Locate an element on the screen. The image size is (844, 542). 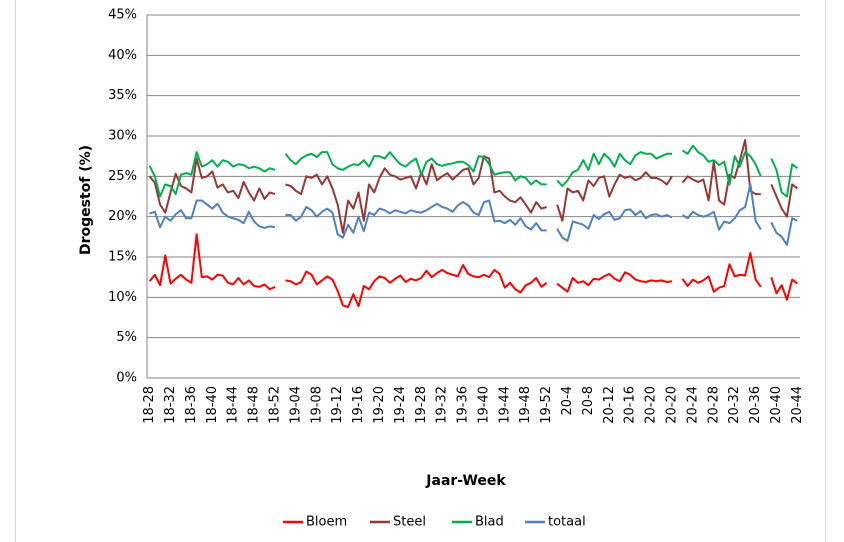
legend-label: Steel is located at coordinates (409, 522).